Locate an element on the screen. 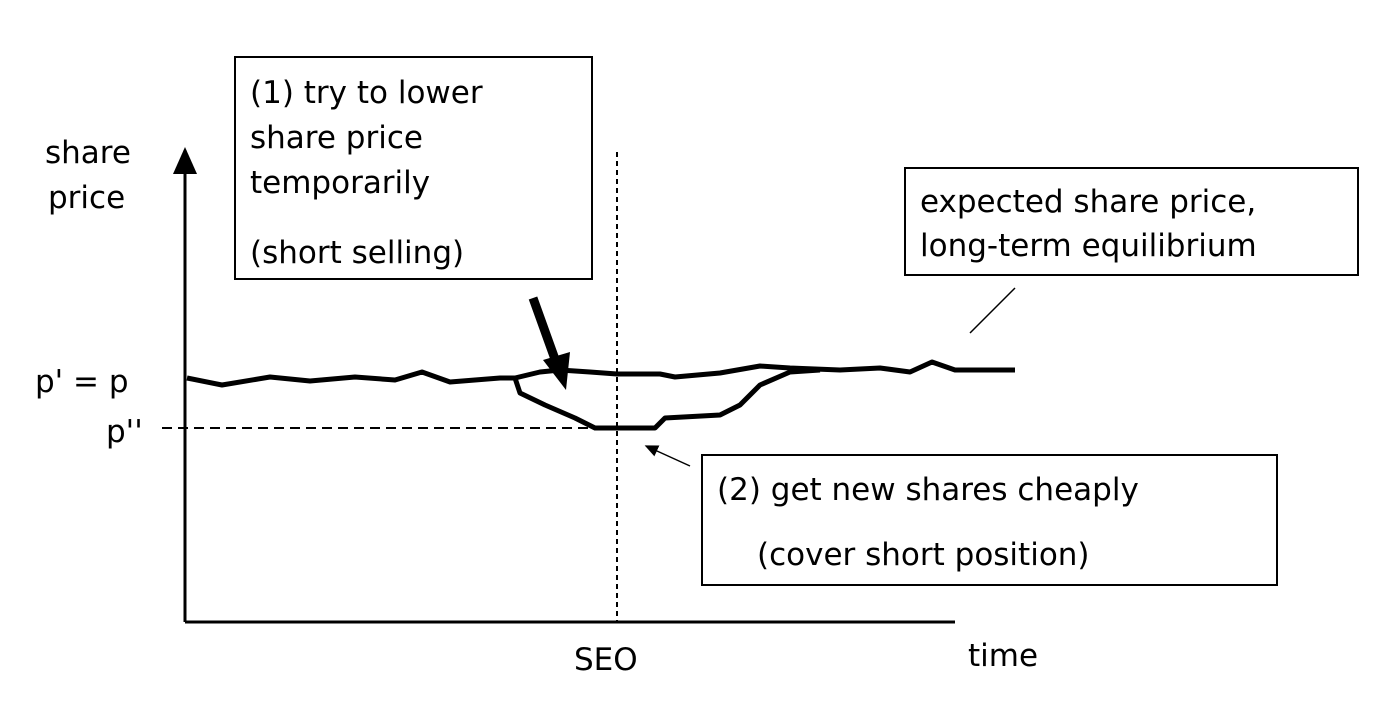 Image resolution: width=1386 pixels, height=706 pixels. box3-line2: (cover short position) is located at coordinates (923, 555).